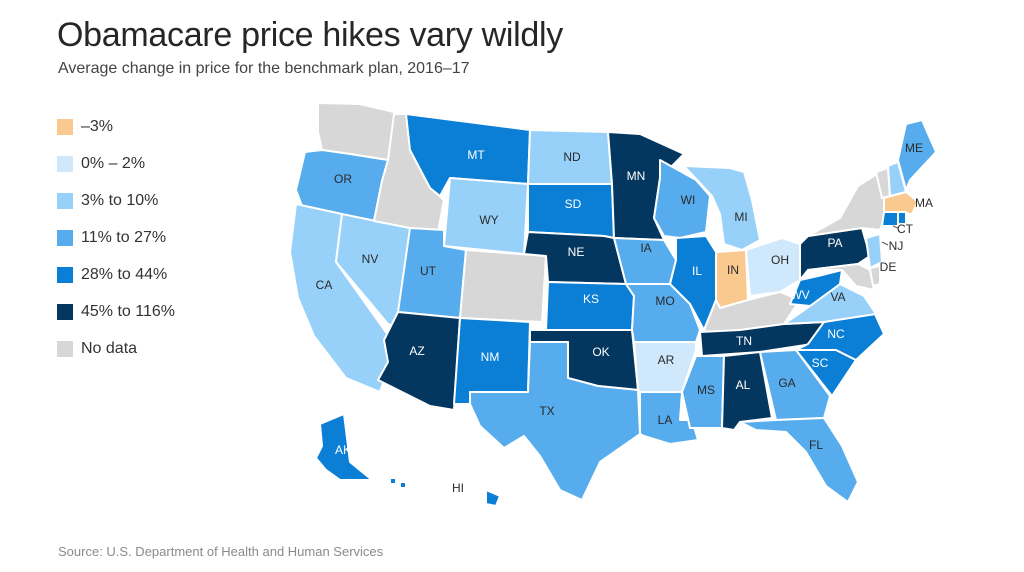 The image size is (1024, 572). What do you see at coordinates (124, 274) in the screenshot?
I see `legend-label: 28% to 44%` at bounding box center [124, 274].